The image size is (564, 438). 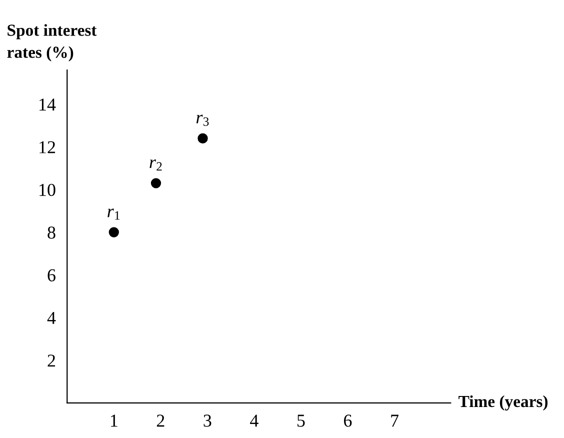 I want to click on y-tick-label: 8, so click(x=52, y=232).